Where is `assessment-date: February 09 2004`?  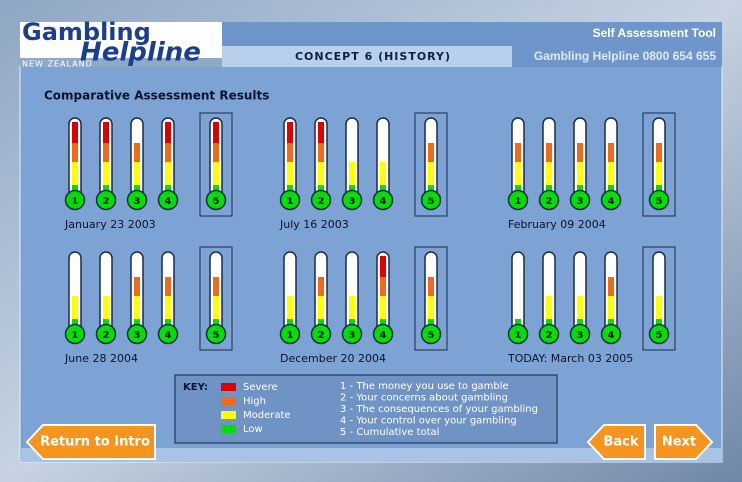 assessment-date: February 09 2004 is located at coordinates (557, 224).